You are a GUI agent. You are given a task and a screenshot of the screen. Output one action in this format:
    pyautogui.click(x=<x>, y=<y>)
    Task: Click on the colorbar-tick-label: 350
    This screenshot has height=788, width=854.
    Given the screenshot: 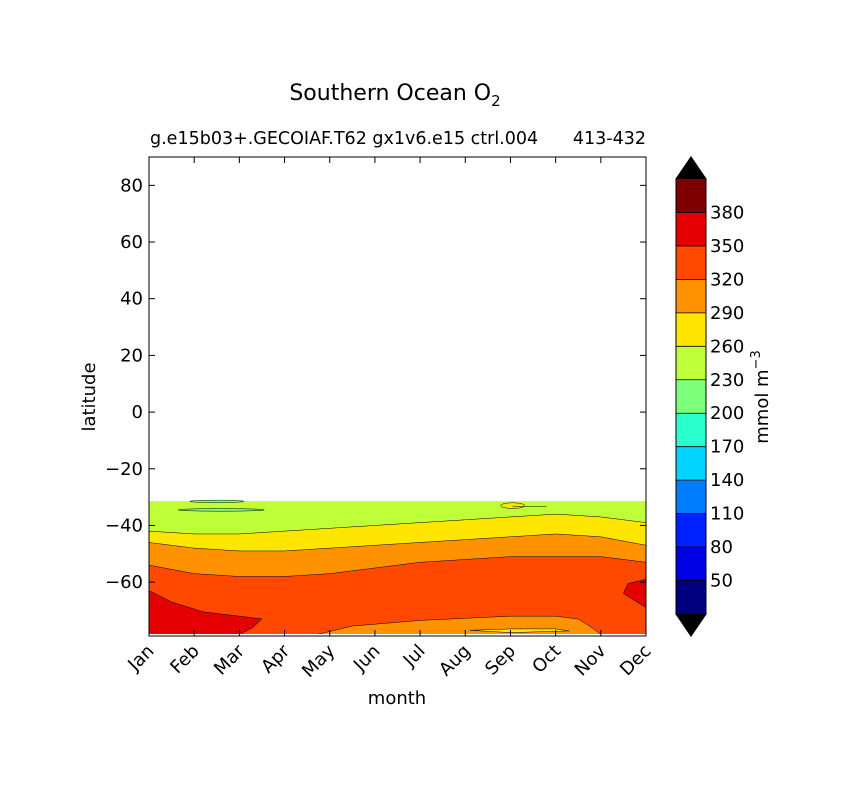 What is the action you would take?
    pyautogui.click(x=727, y=246)
    